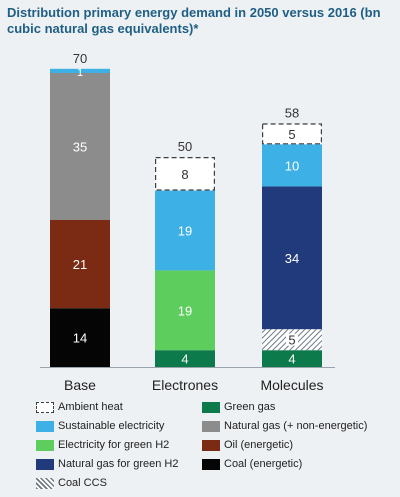 Image resolution: width=400 pixels, height=497 pixels. I want to click on legend-item-coal-energetic: Coal (energetic), so click(252, 464).